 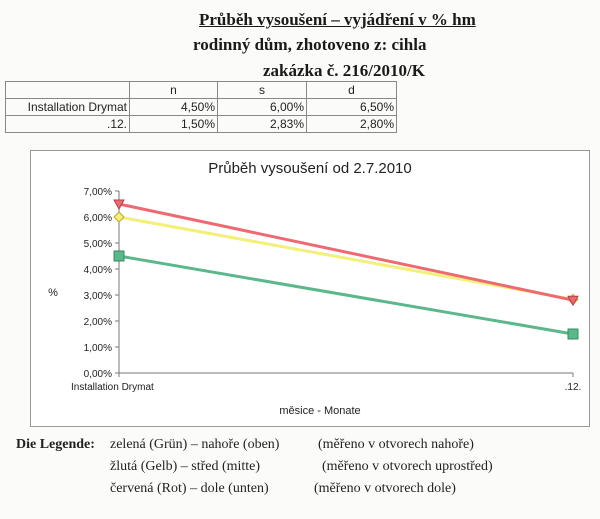 I want to click on table-header: n, so click(x=173, y=90).